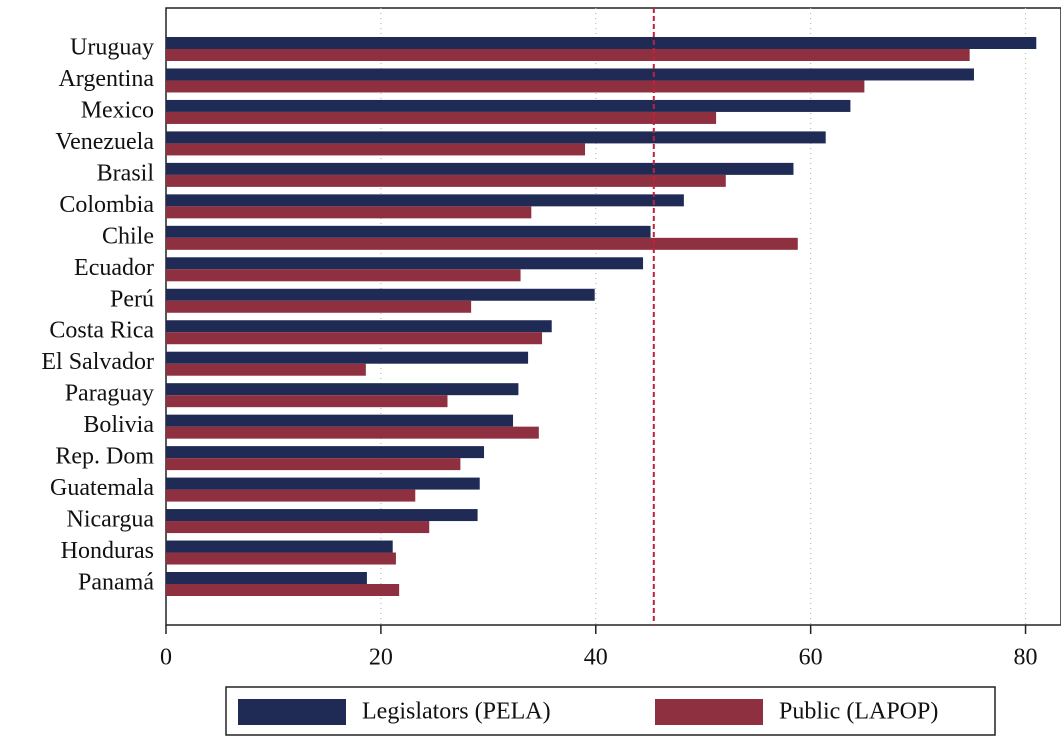 The image size is (1061, 743). What do you see at coordinates (104, 142) in the screenshot?
I see `y-tick-label: Venezuela` at bounding box center [104, 142].